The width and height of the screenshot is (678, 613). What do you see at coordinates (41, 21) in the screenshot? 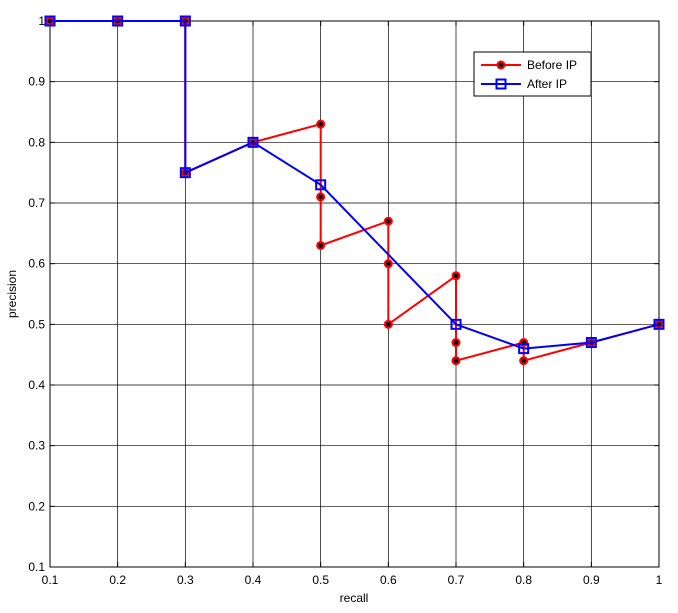
I see `y-tick-label: 1` at bounding box center [41, 21].